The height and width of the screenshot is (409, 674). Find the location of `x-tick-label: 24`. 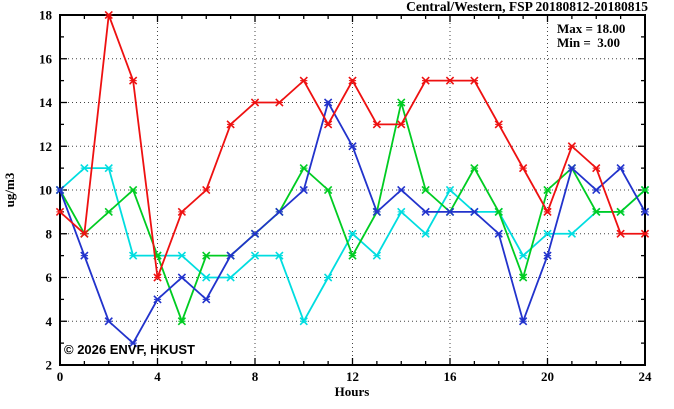

x-tick-label: 24 is located at coordinates (646, 376).